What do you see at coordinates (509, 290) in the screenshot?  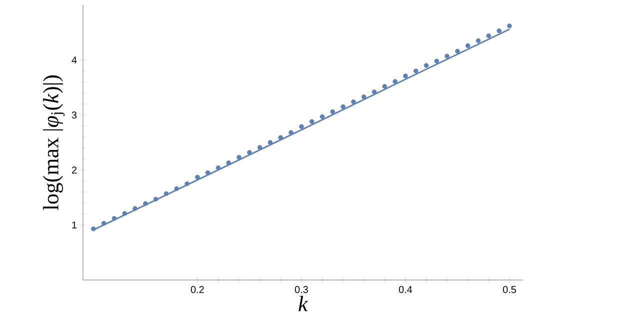 I see `x-tick-label: 0.5` at bounding box center [509, 290].